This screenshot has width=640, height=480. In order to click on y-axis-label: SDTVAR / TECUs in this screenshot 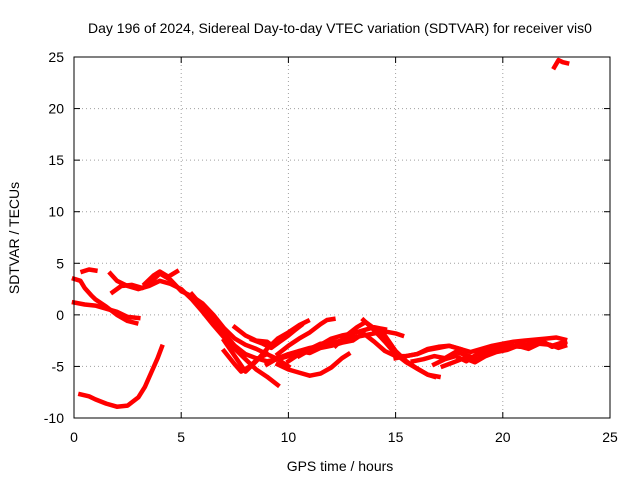, I will do `click(14, 238)`.